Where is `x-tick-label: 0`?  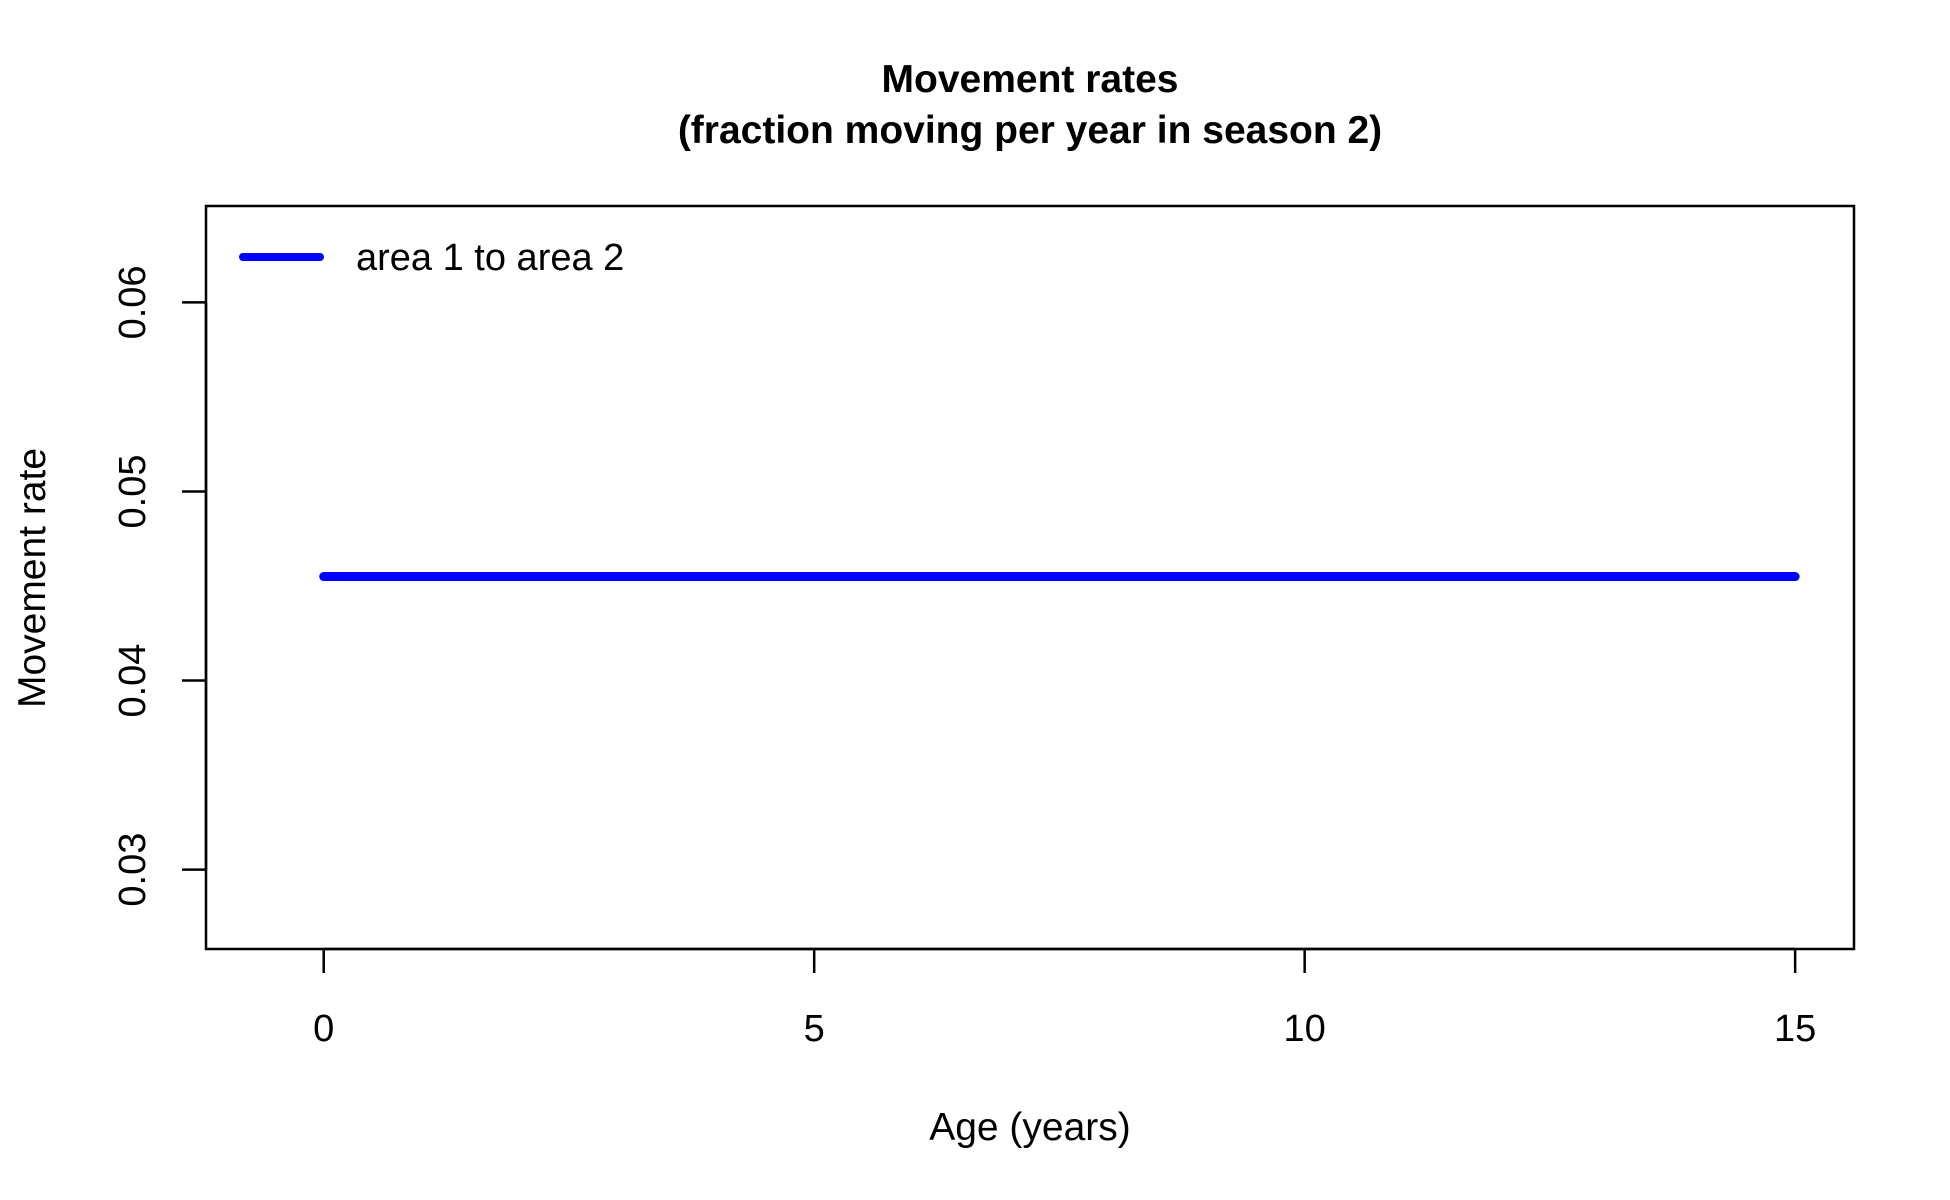
x-tick-label: 0 is located at coordinates (323, 1029).